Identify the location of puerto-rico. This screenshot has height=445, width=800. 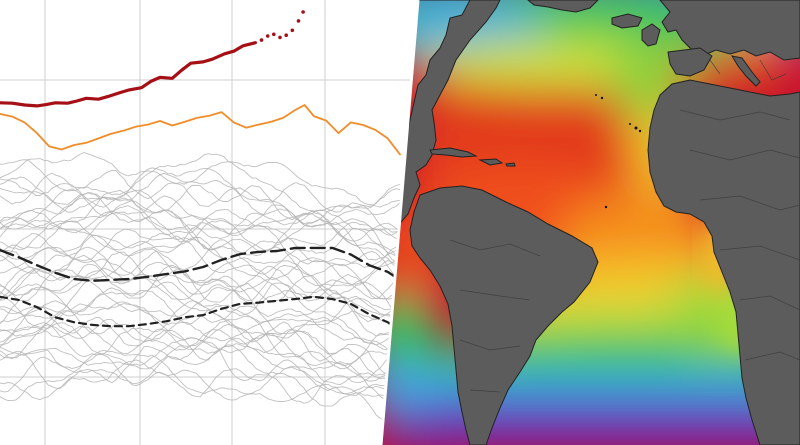
(510, 164).